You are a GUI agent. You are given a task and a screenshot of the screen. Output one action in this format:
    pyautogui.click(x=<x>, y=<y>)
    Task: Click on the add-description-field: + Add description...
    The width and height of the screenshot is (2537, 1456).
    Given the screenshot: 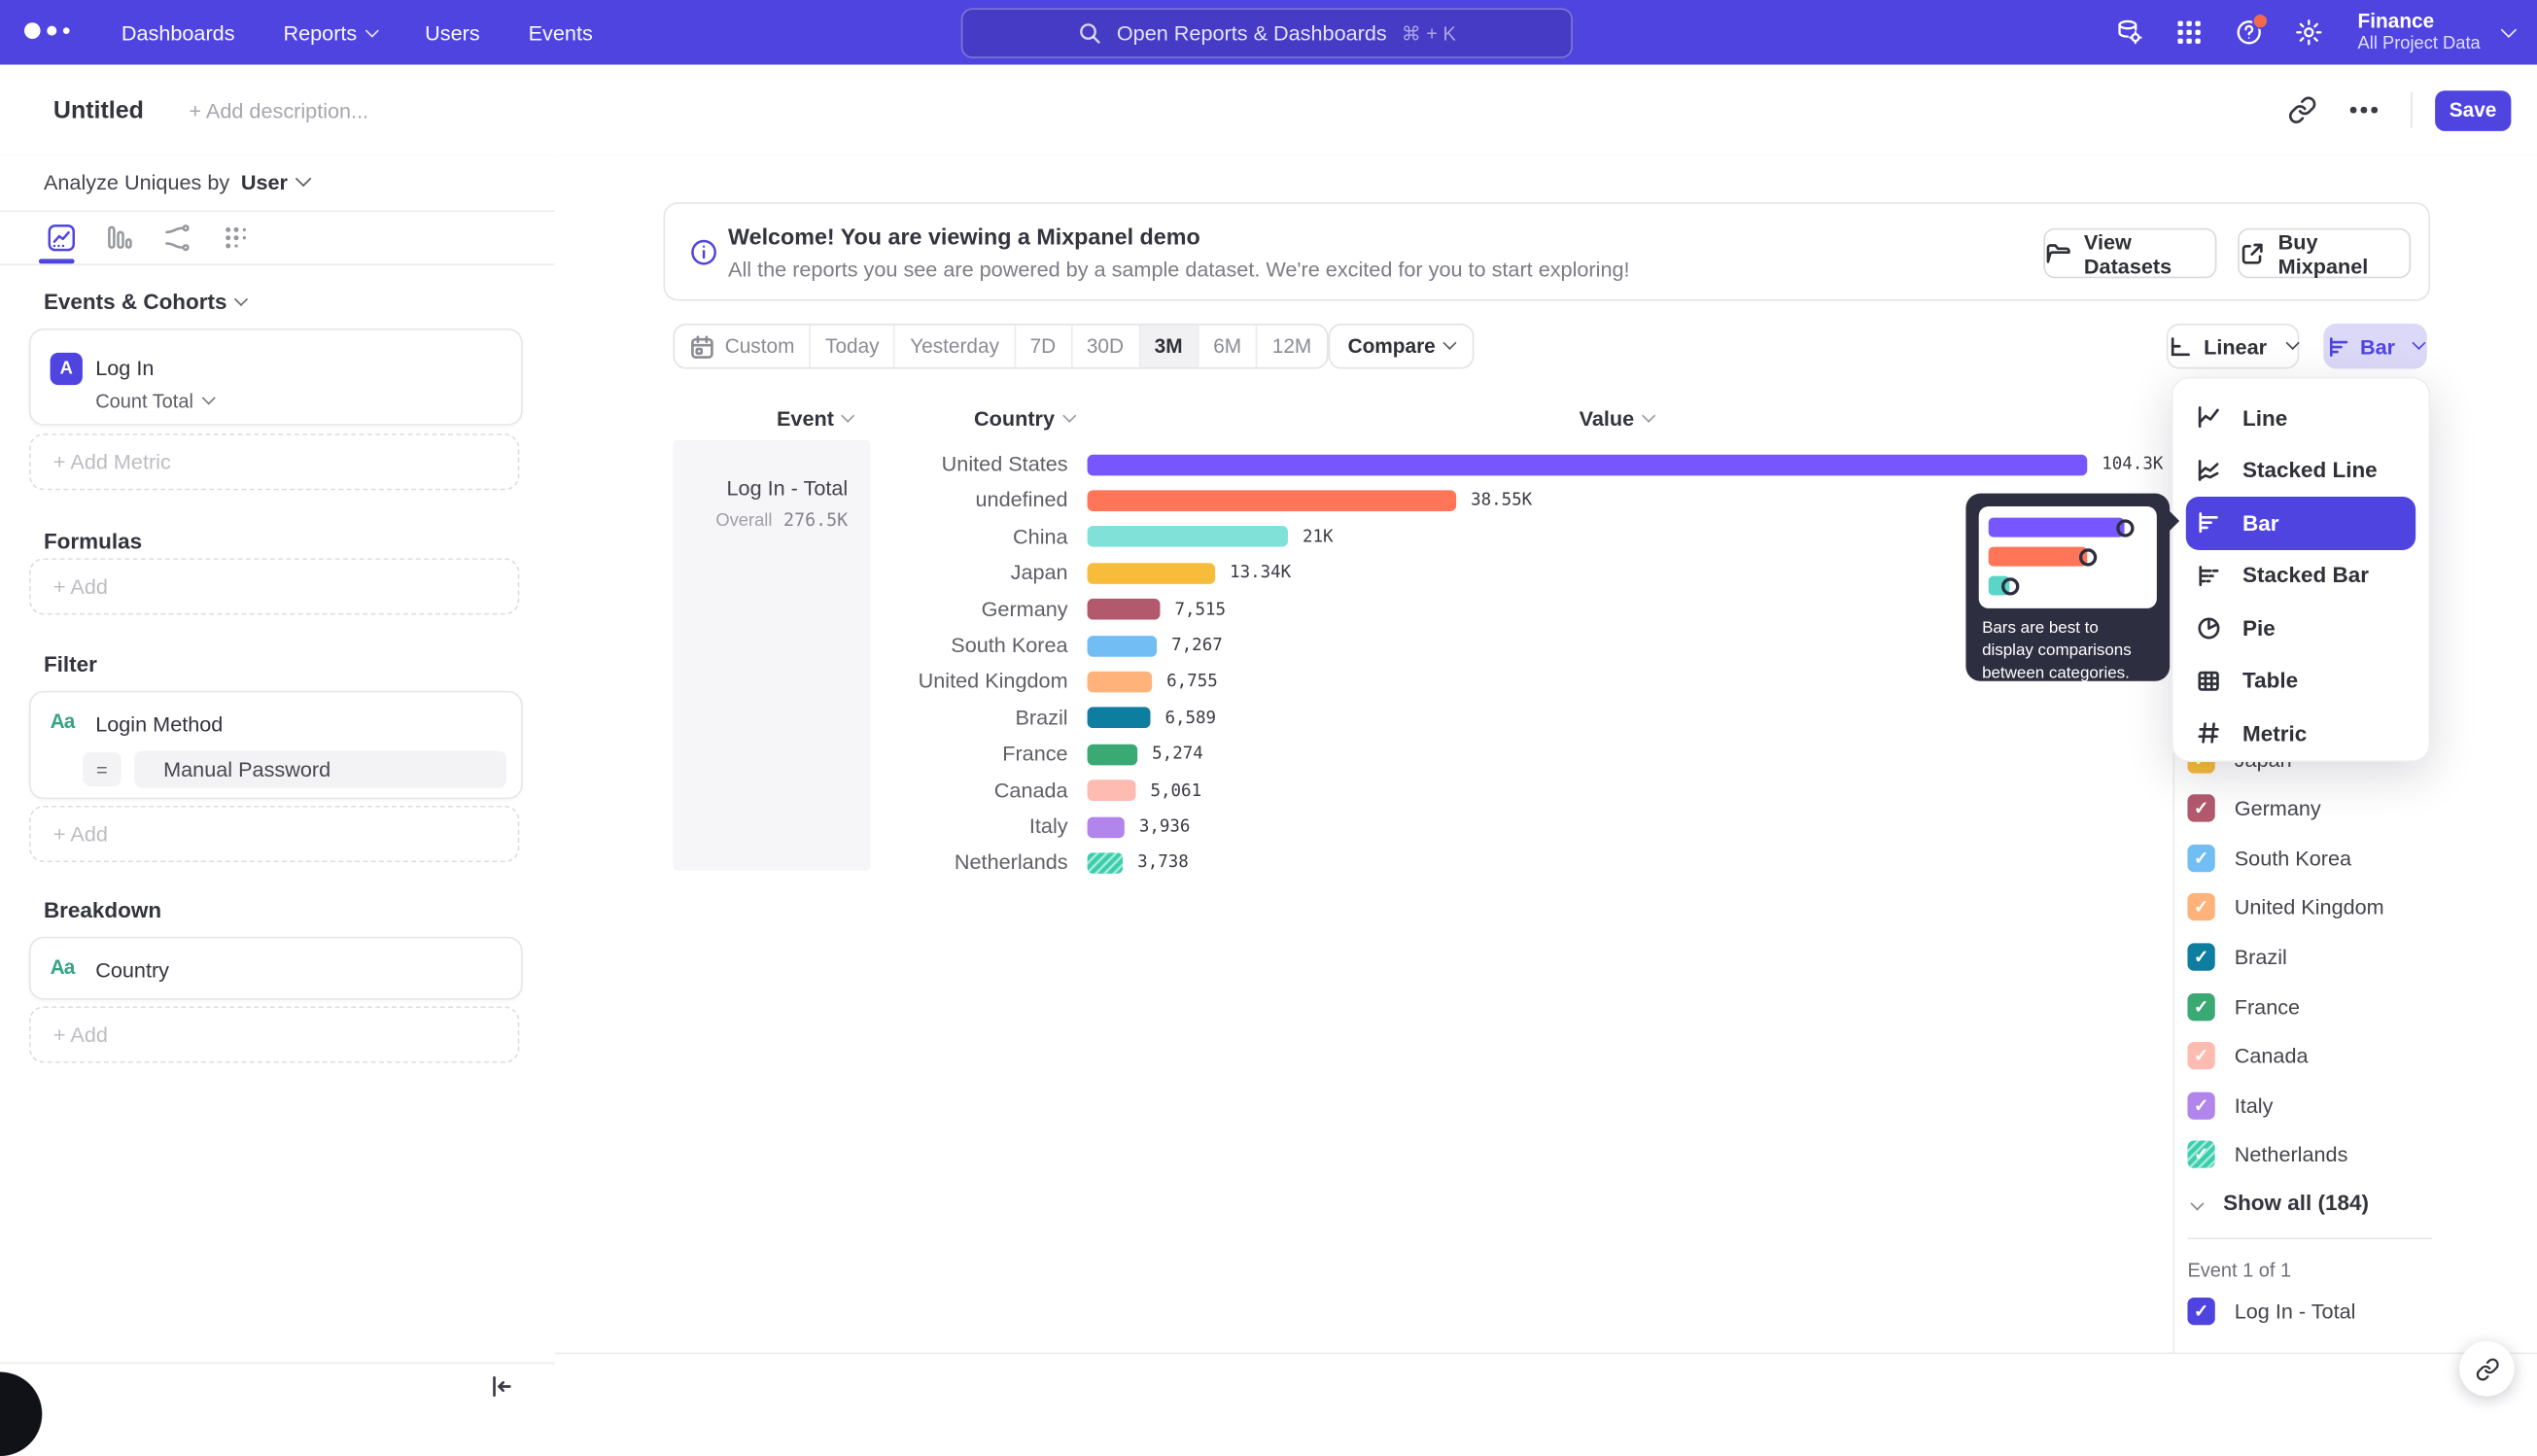 What is the action you would take?
    pyautogui.click(x=279, y=109)
    